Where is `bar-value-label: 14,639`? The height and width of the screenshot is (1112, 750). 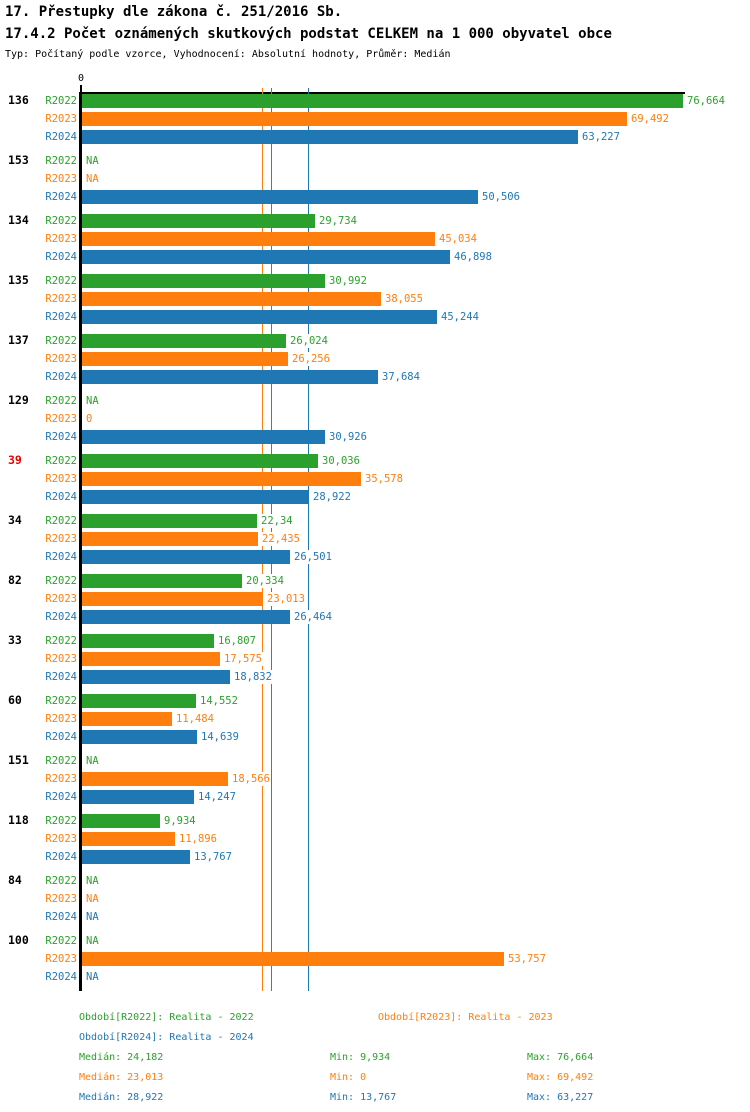
bar-value-label: 14,639 is located at coordinates (220, 737).